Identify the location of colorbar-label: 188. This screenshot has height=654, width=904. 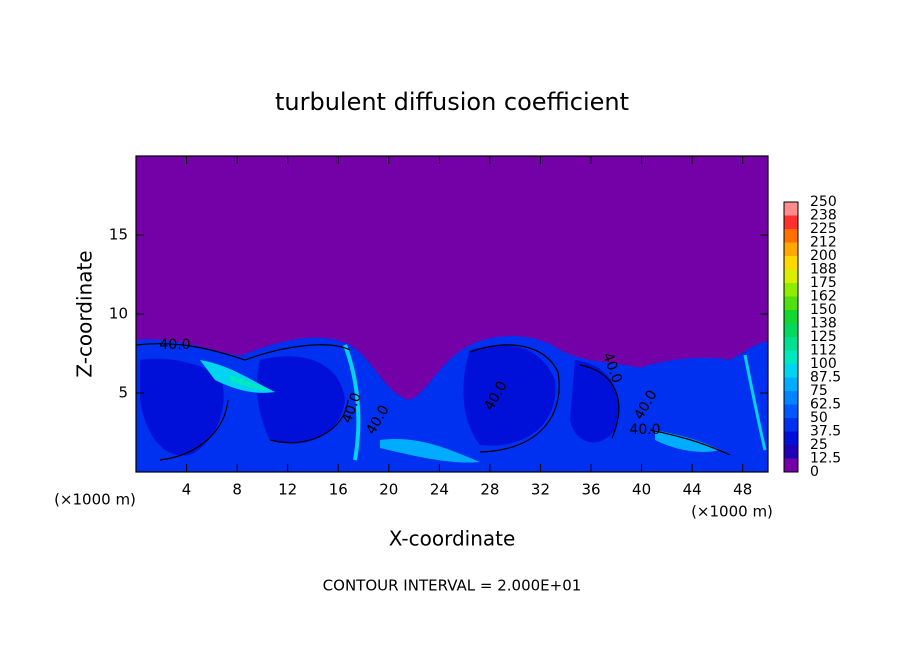
(823, 270).